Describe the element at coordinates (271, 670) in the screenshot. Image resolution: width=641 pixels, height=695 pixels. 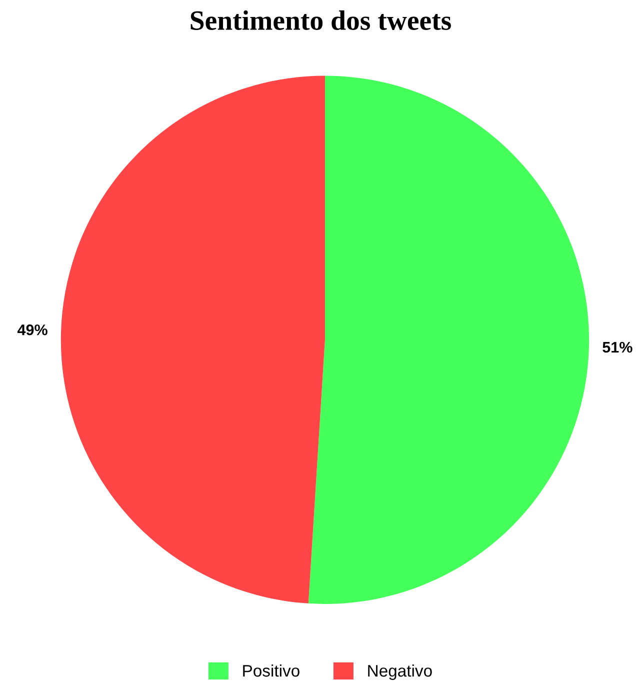
I see `legend-label: Positivo` at that location.